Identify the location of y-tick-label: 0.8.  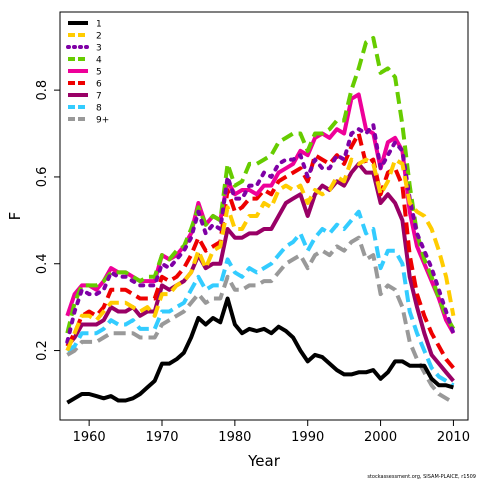
(42, 90).